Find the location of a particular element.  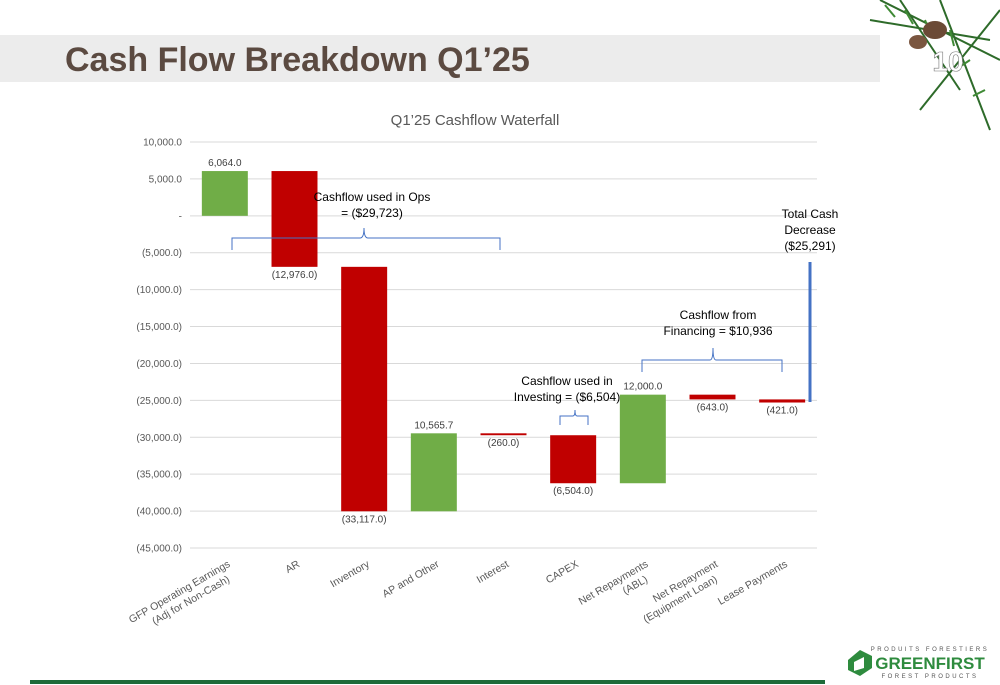

x-tick-label-group: Inventory is located at coordinates (350, 574).